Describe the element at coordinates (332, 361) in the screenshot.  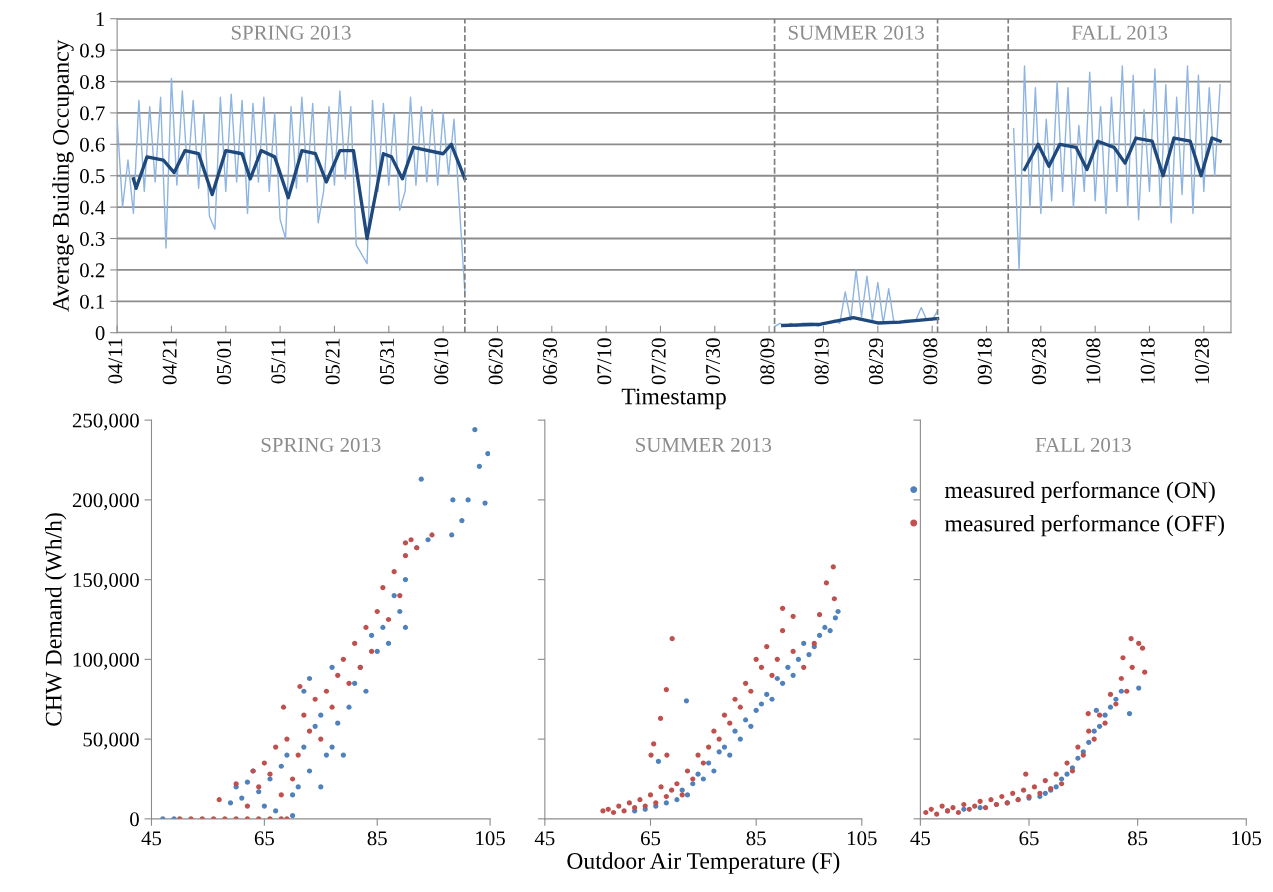
I see `x-tick-label: 05/21` at that location.